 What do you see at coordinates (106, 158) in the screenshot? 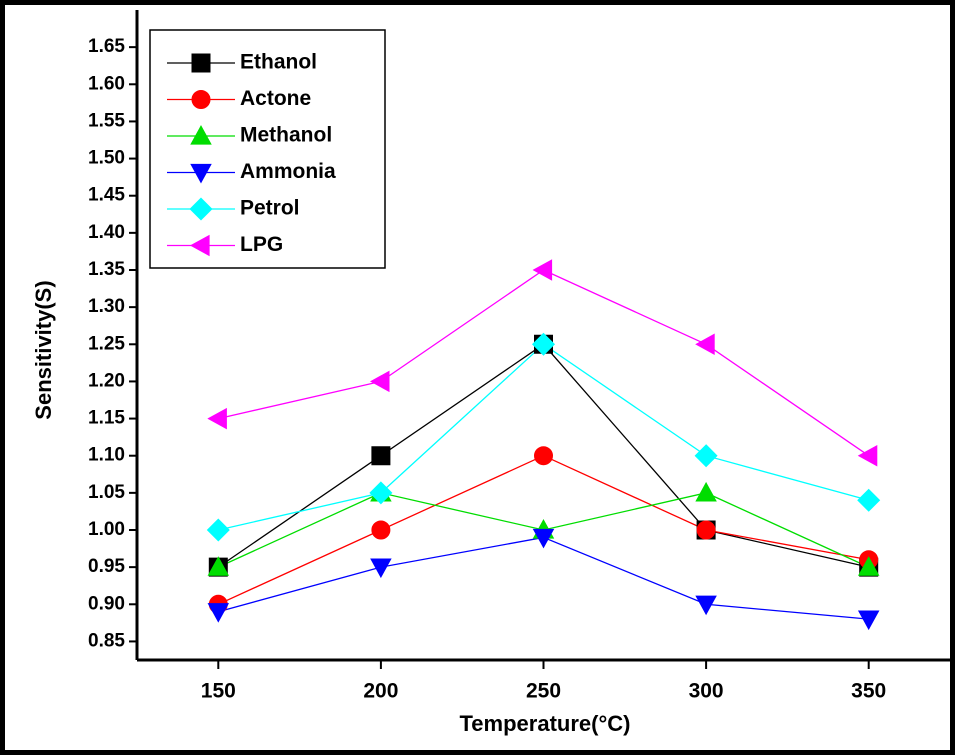
I see `y-tick-label: 1.50` at bounding box center [106, 158].